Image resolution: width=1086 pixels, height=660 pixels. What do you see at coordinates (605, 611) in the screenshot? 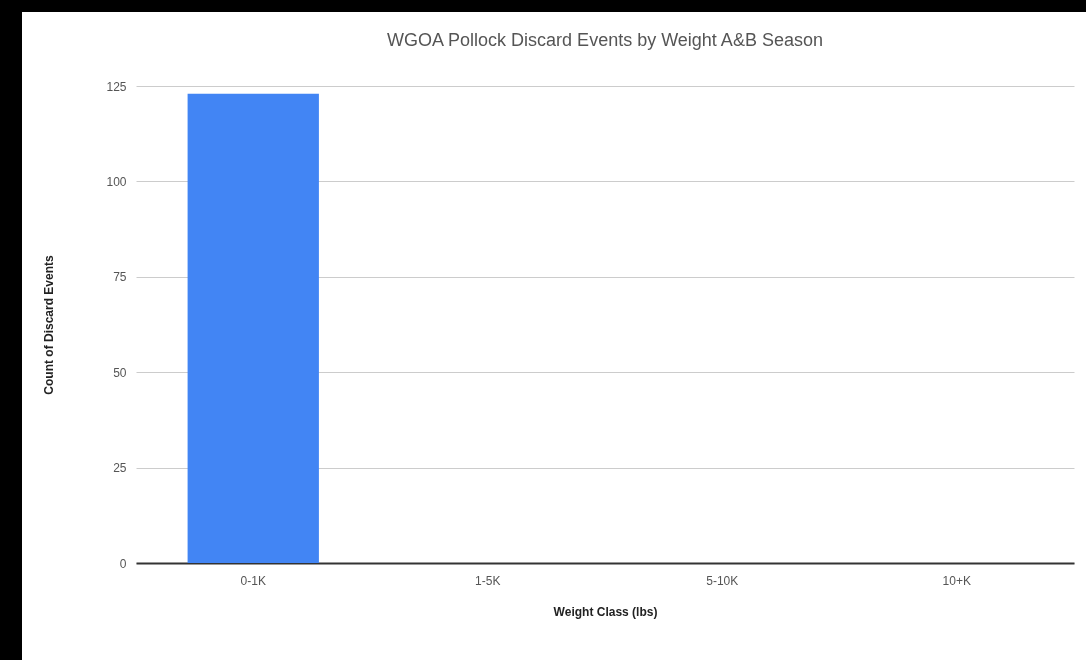
I see `x-axis-title: Weight Class (lbs)` at bounding box center [605, 611].